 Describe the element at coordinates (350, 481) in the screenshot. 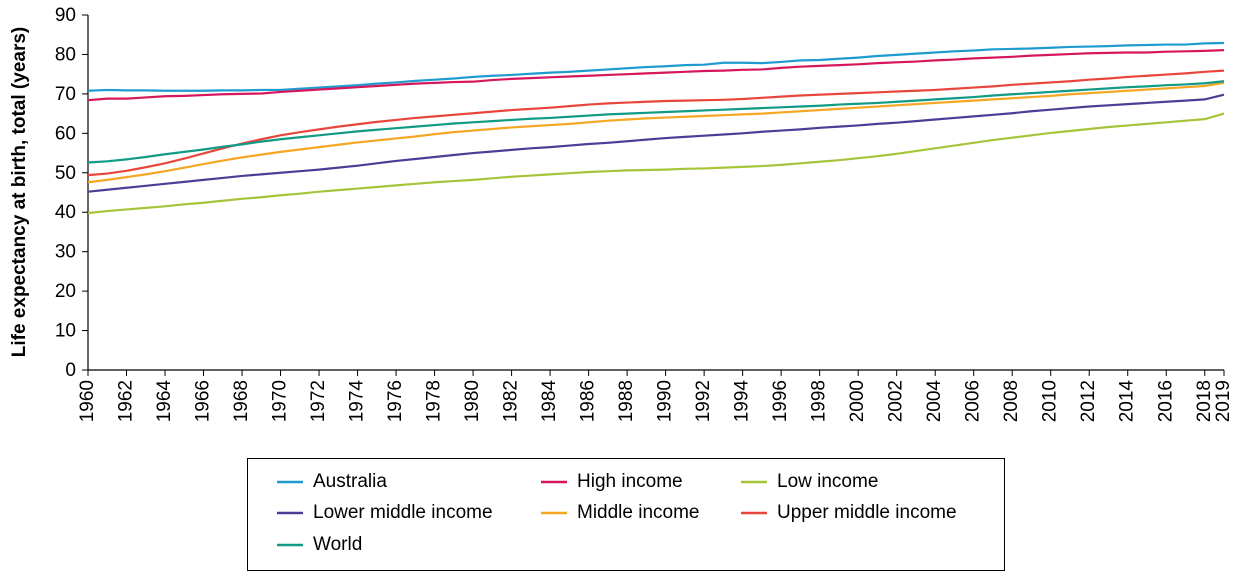

I see `legend-label: Australia` at that location.